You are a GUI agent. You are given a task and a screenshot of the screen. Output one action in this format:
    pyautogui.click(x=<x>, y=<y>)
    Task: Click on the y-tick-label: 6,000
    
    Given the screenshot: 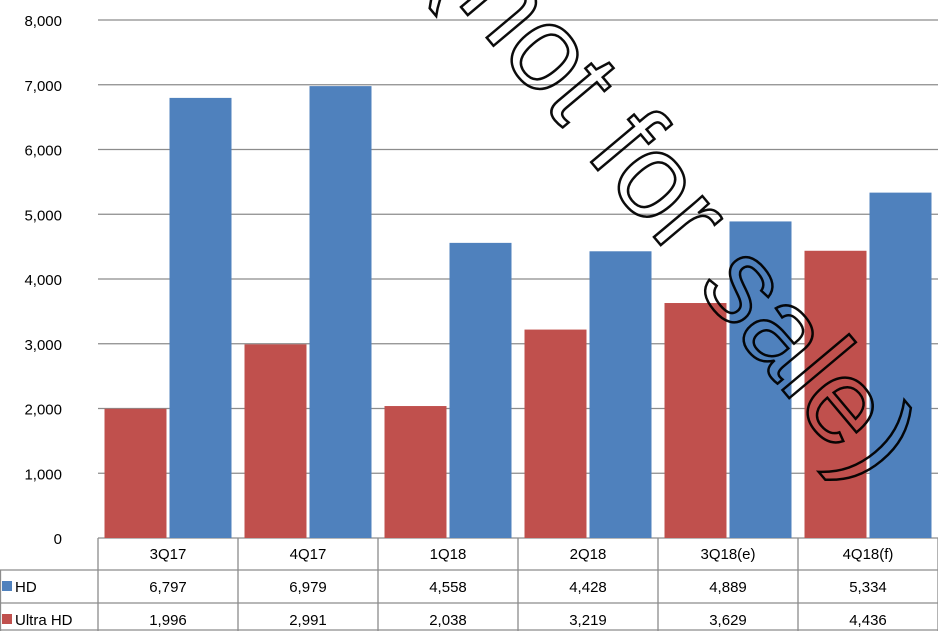 What is the action you would take?
    pyautogui.click(x=43, y=151)
    